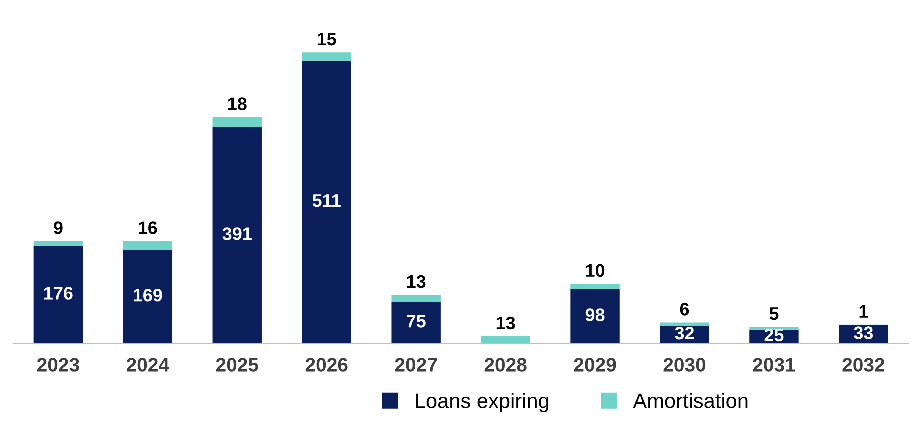 This screenshot has width=913, height=427. I want to click on data-label: 511, so click(326, 201).